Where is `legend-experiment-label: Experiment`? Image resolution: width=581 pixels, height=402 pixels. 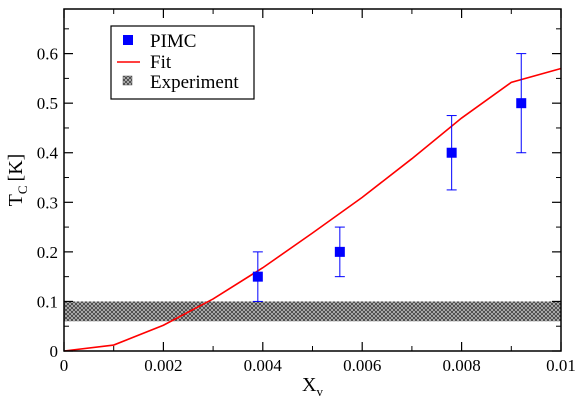 legend-experiment-label: Experiment is located at coordinates (194, 82).